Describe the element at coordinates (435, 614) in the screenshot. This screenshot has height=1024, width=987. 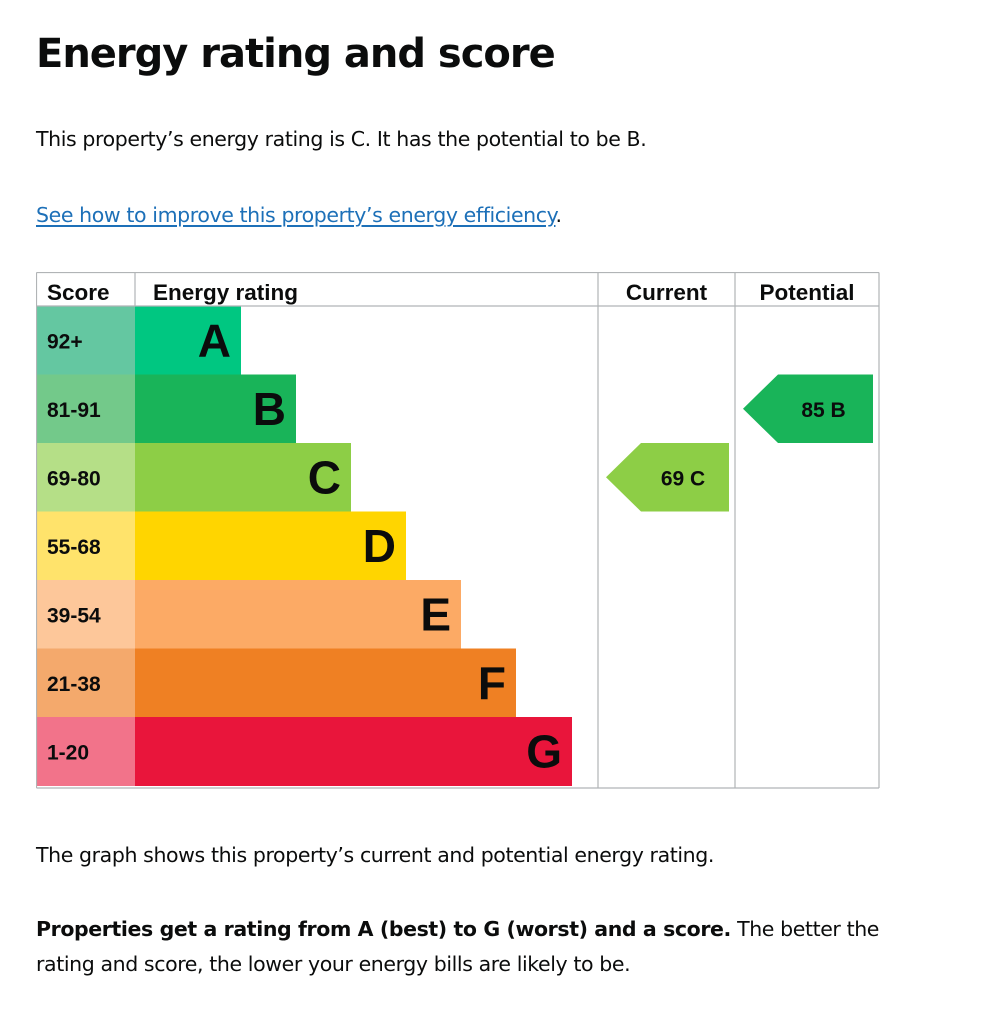
I see `rating-letter-e: E` at that location.